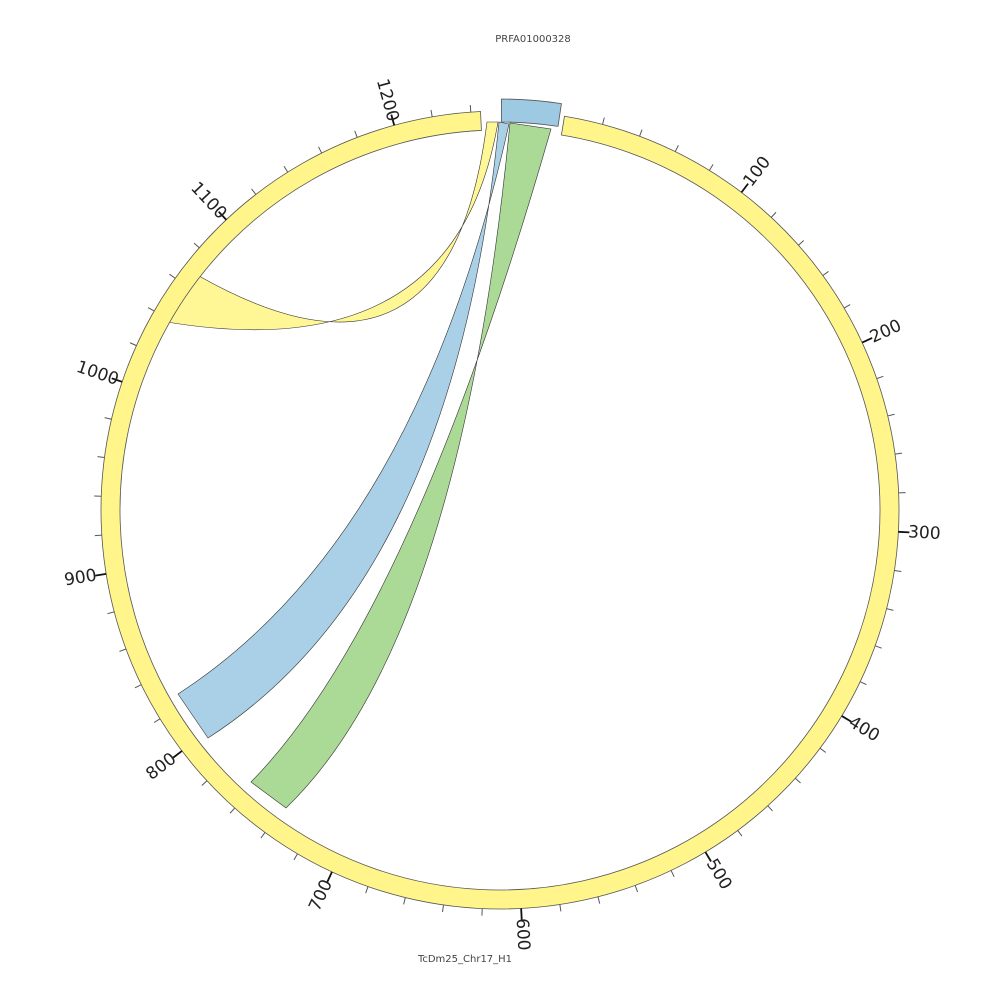  What do you see at coordinates (924, 533) in the screenshot?
I see `tick-label: 300` at bounding box center [924, 533].